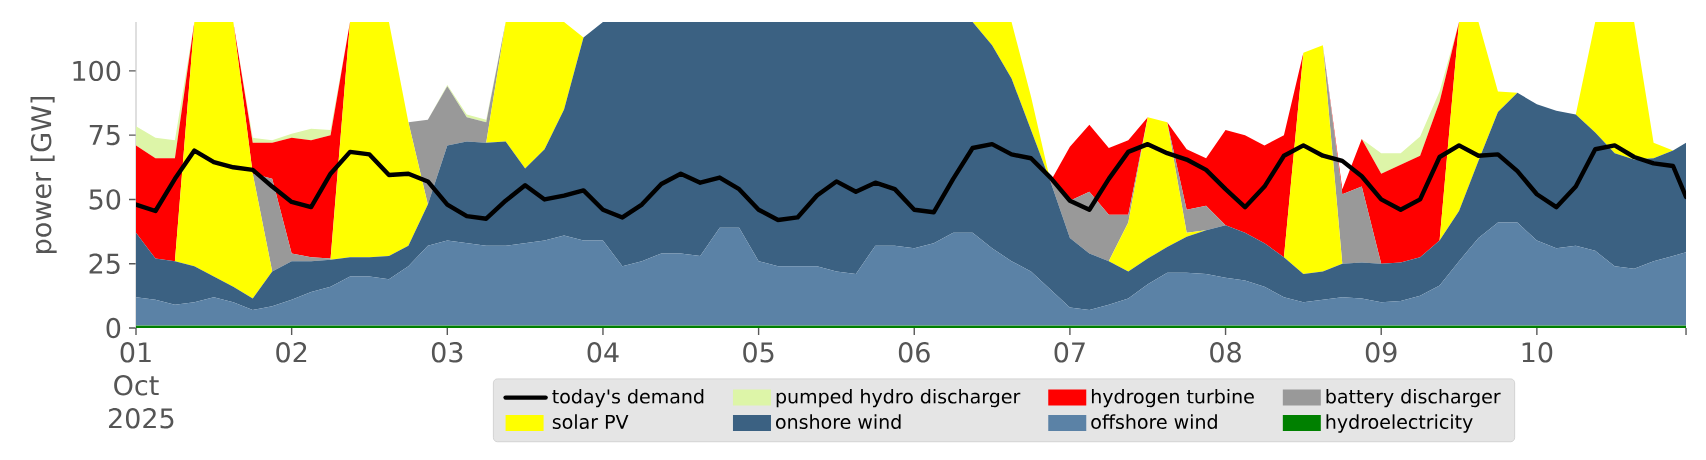  Describe the element at coordinates (1225, 352) in the screenshot. I see `x-tick-label: 08` at that location.